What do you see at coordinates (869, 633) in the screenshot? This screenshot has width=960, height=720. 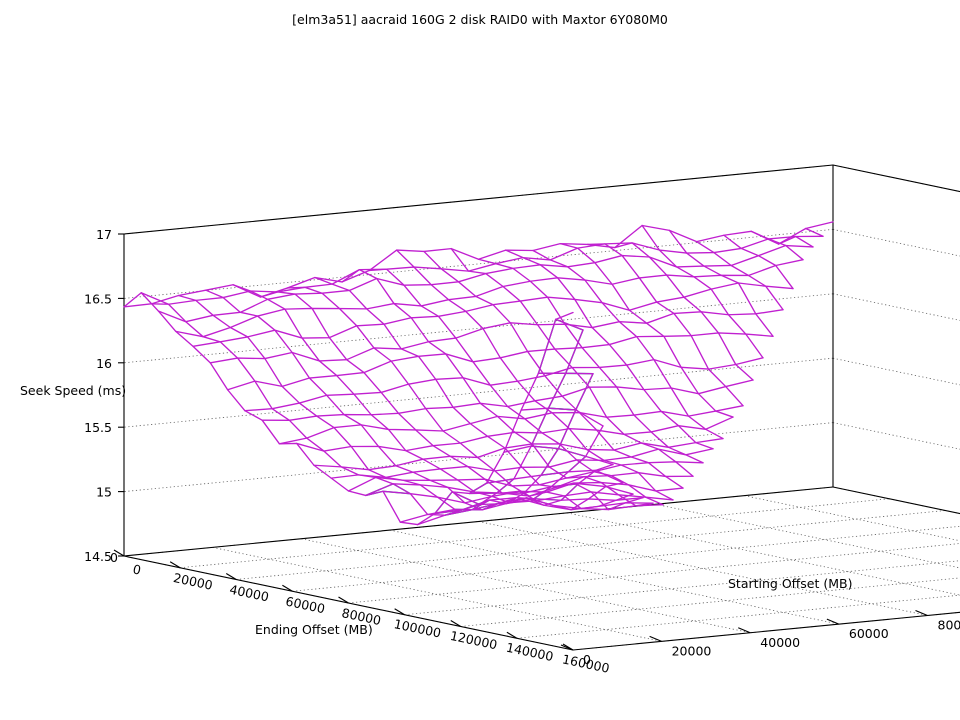 I see `y-tick-label: 60000` at bounding box center [869, 633].